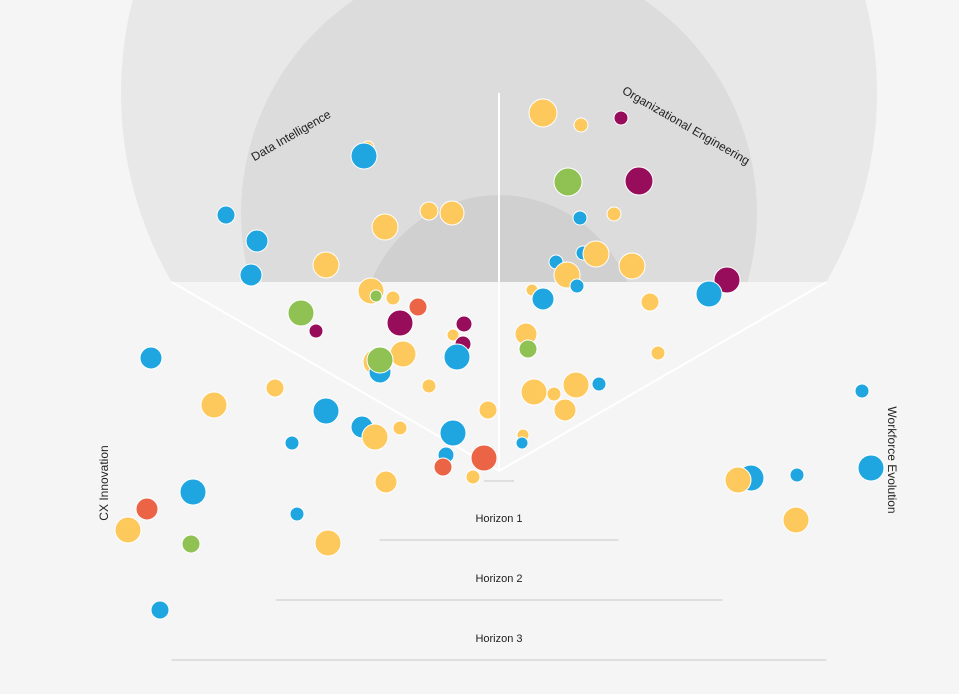  I want to click on divider-org-workforce, so click(662, 376).